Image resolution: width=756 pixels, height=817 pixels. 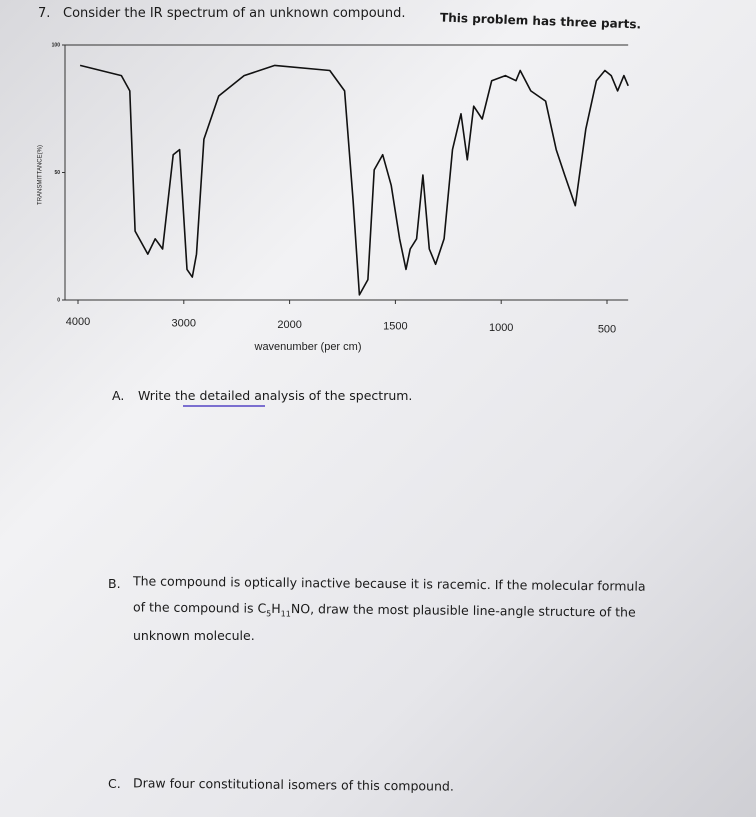 What do you see at coordinates (276, 608) in the screenshot?
I see `text: H` at bounding box center [276, 608].